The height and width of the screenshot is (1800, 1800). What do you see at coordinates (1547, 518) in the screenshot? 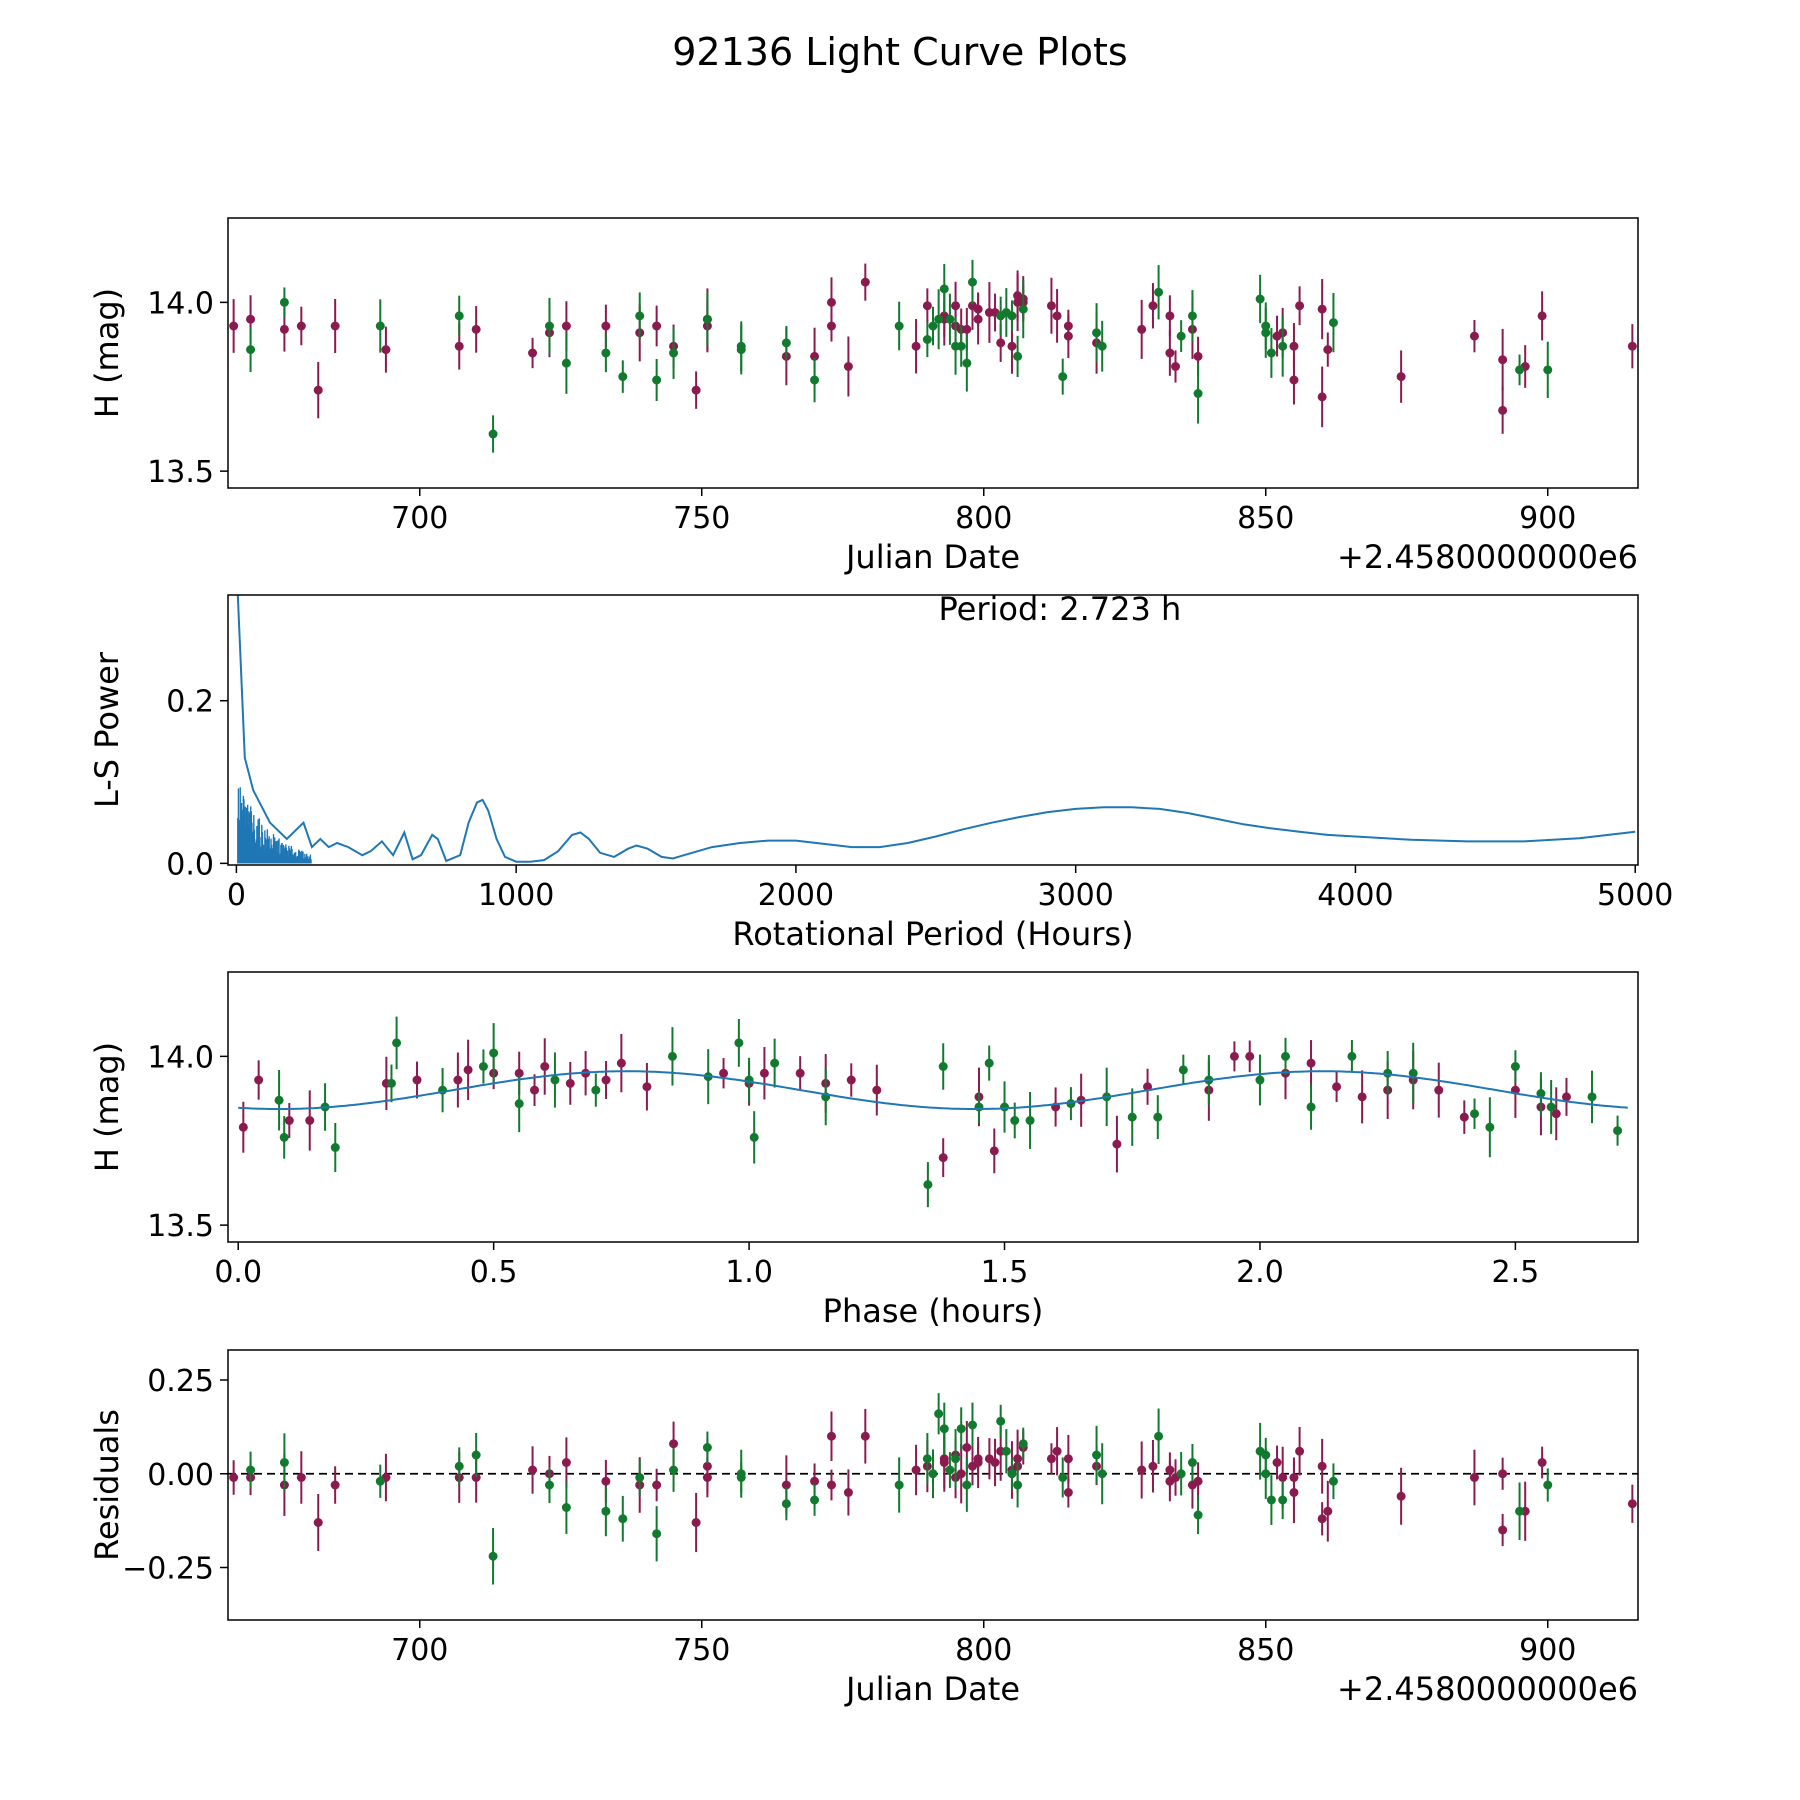
I see `x-tick-label: 900` at bounding box center [1547, 518].